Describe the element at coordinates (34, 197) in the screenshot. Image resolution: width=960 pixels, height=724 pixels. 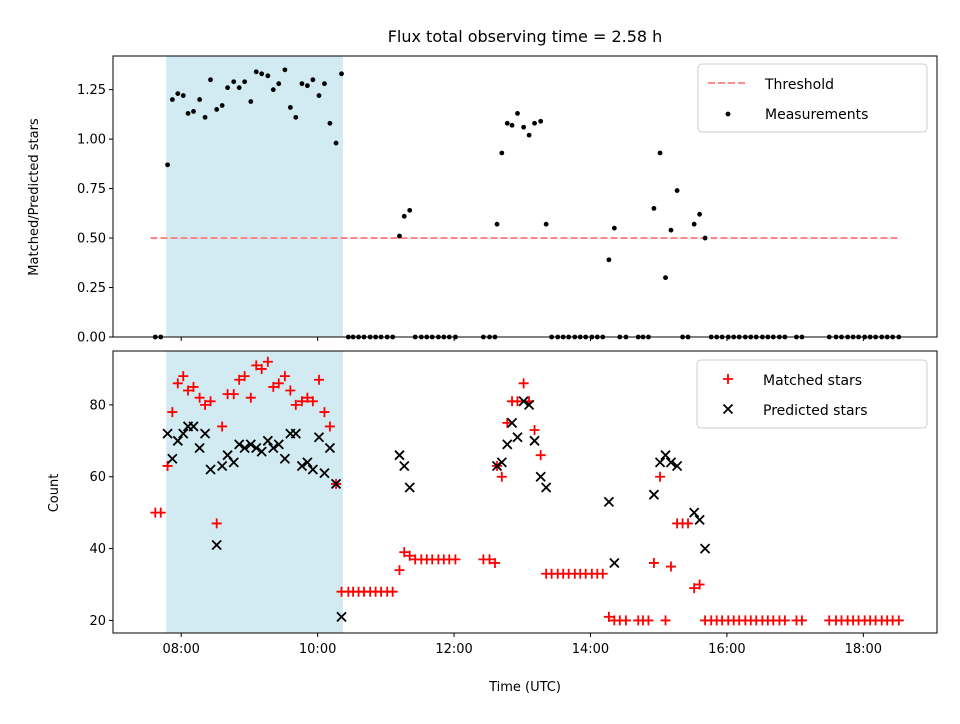
I see `top-ylabel: Matched/Predicted stars` at that location.